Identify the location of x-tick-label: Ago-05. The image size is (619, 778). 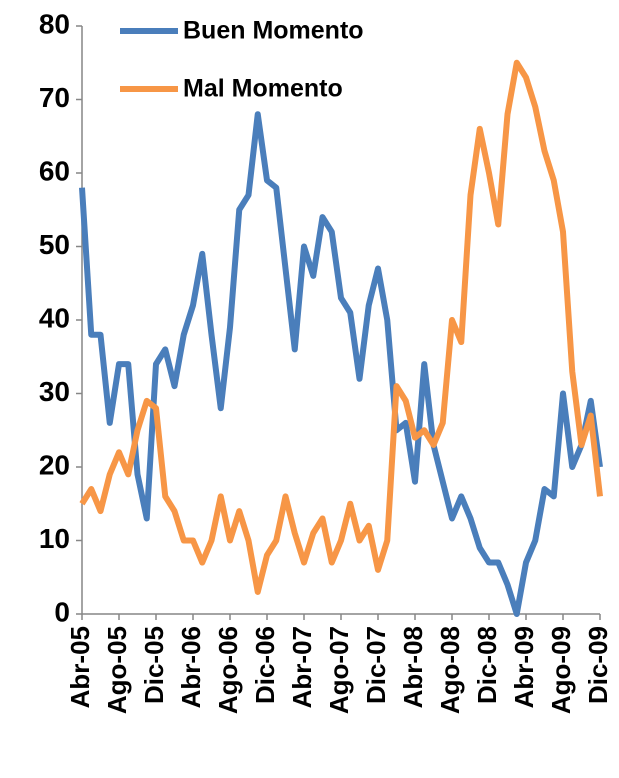
(117, 670).